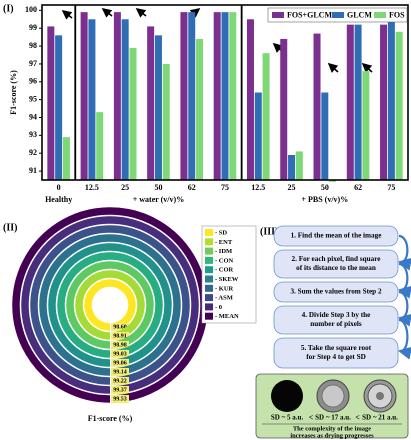  What do you see at coordinates (33, 63) in the screenshot?
I see `y-tick-label: 97` at bounding box center [33, 63].